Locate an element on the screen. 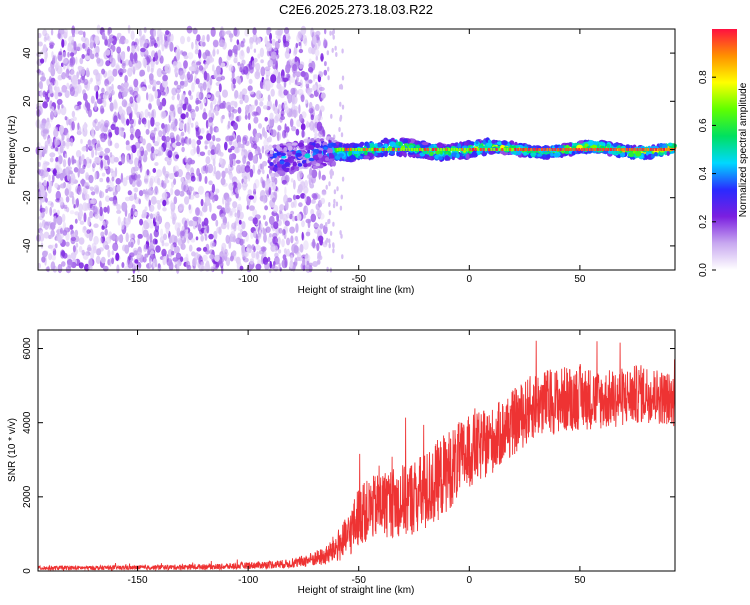  colorbar-tick-label: 0.6 is located at coordinates (703, 125).